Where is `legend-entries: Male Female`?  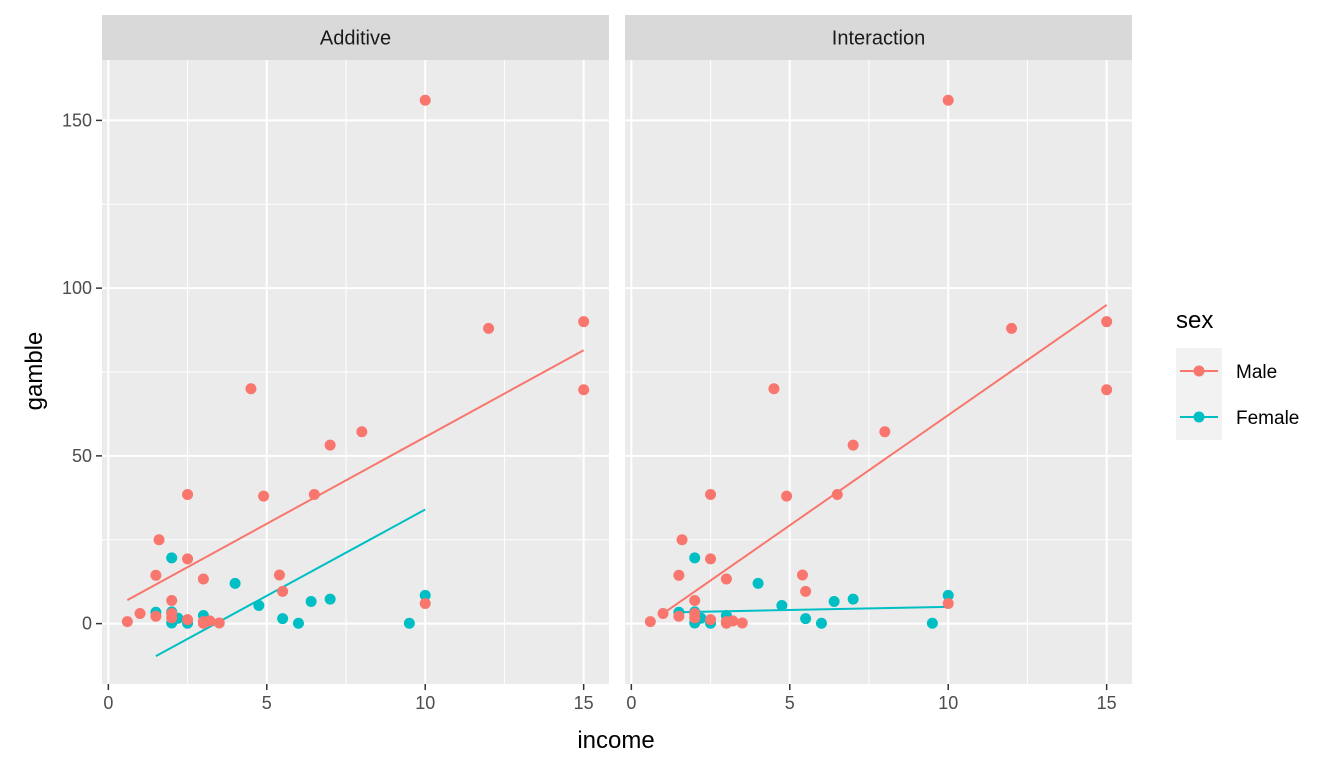
legend-entries: Male Female is located at coordinates (1237, 394).